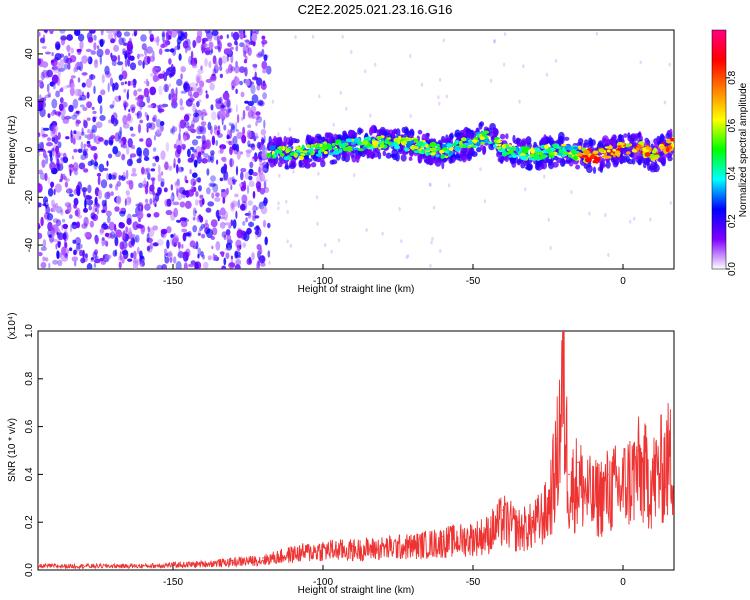 The image size is (750, 600). I want to click on snr-x-label: Height of straight line (km), so click(356, 590).